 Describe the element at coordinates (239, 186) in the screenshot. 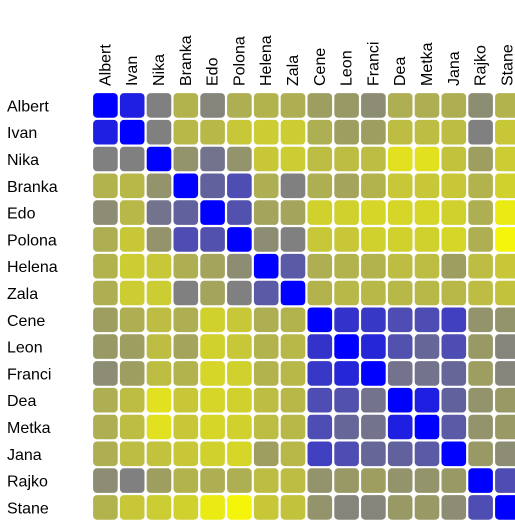

I see `heatmap-cell-branka-polona` at that location.